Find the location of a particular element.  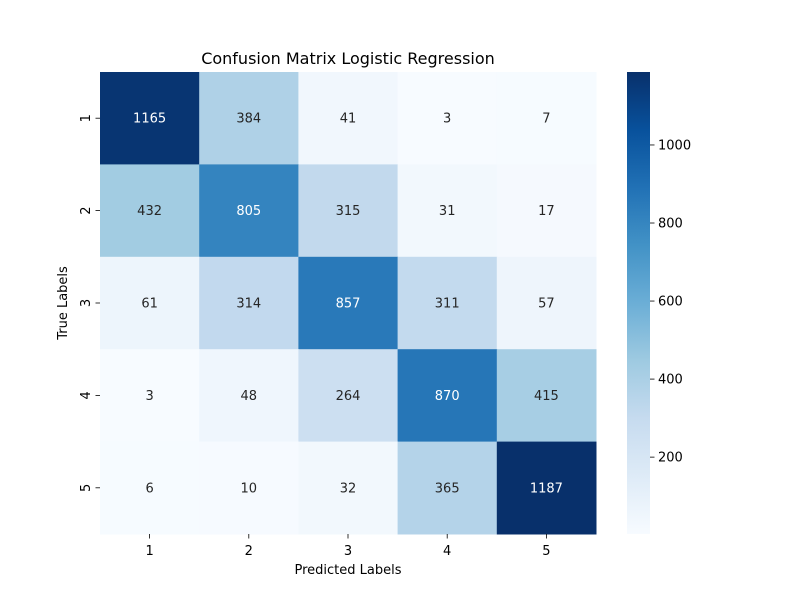

x-tick-label: 2 is located at coordinates (249, 551).